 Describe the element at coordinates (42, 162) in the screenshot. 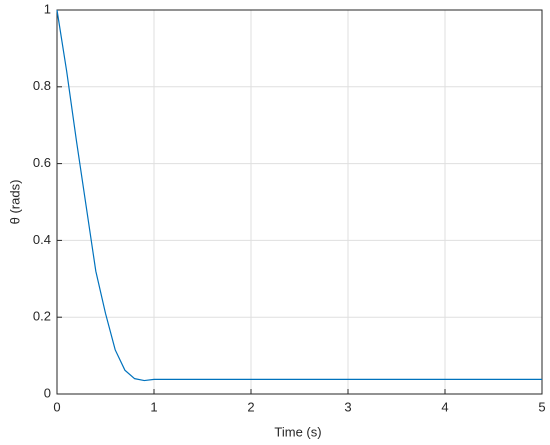

I see `y-tick-label: 0.6` at that location.